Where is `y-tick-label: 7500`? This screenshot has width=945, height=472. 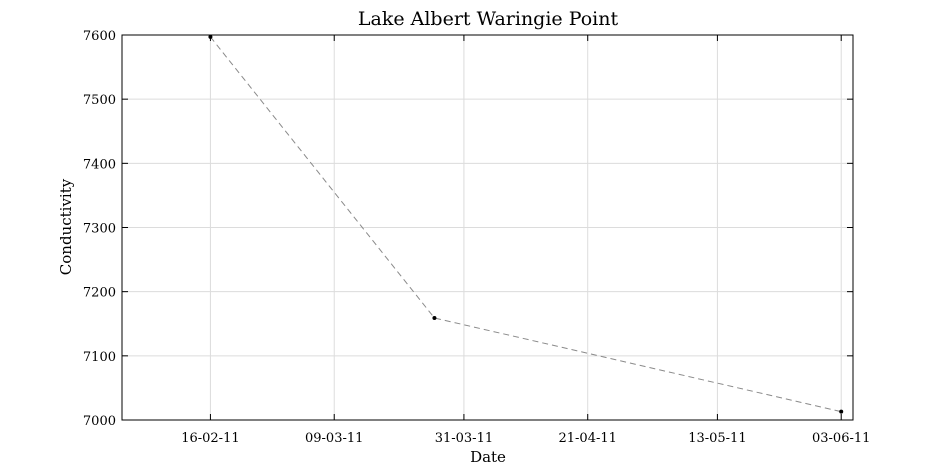 y-tick-label: 7500 is located at coordinates (99, 100).